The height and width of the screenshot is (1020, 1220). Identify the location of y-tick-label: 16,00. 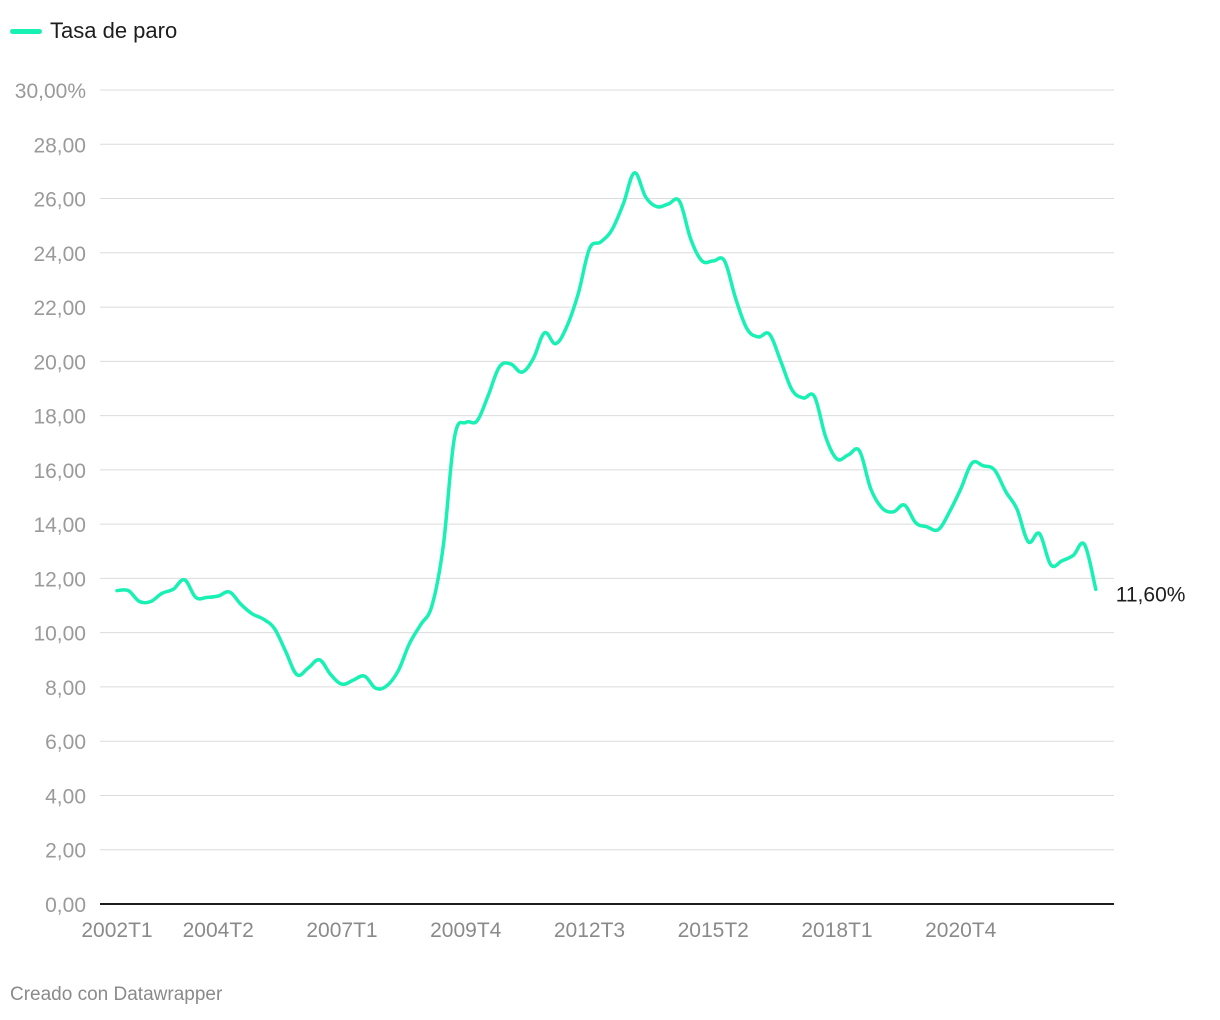
(59, 471).